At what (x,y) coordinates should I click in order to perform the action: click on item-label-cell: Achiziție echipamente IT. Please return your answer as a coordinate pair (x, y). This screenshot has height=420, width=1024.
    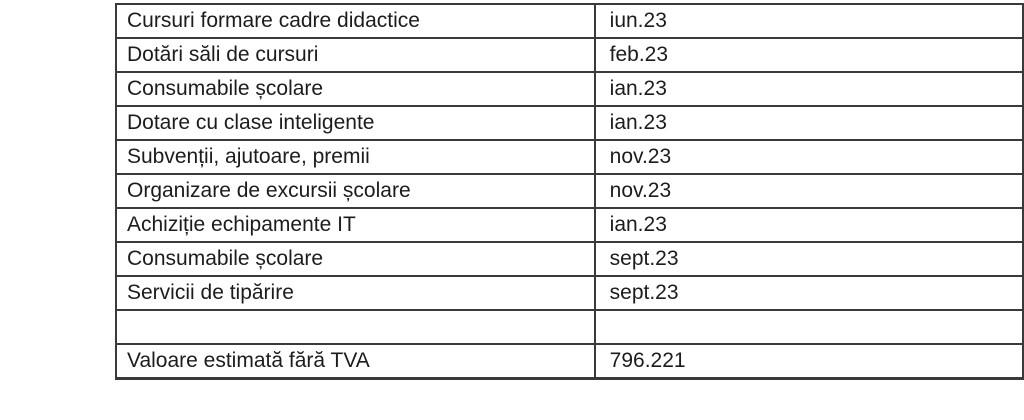
    Looking at the image, I should click on (355, 225).